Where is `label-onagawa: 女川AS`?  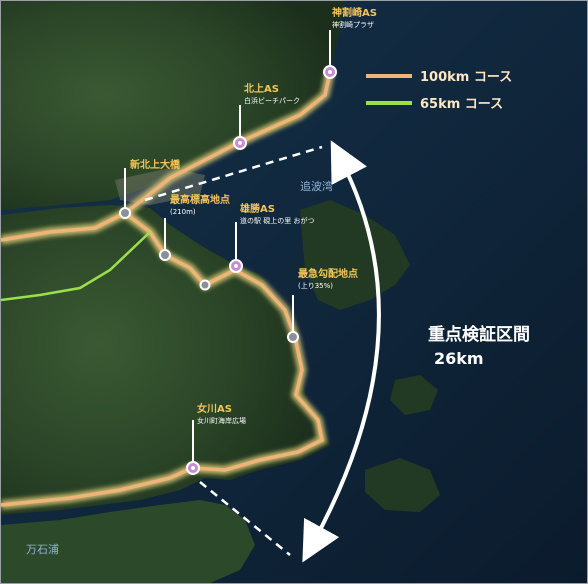 label-onagawa: 女川AS is located at coordinates (214, 408).